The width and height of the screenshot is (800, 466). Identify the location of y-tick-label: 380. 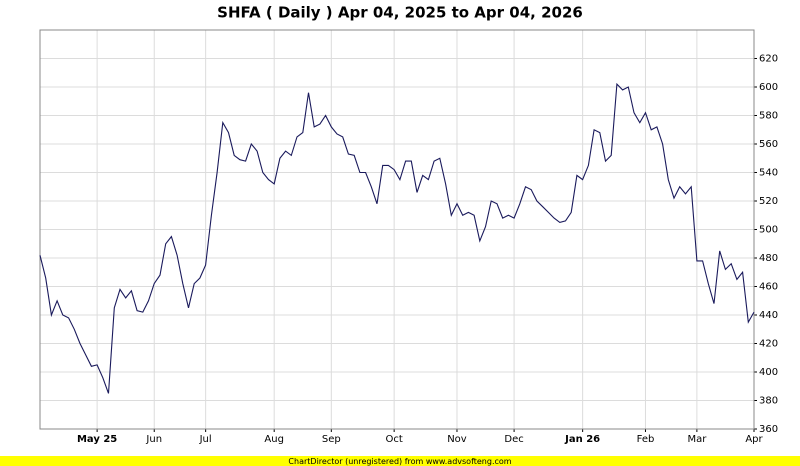
(768, 401).